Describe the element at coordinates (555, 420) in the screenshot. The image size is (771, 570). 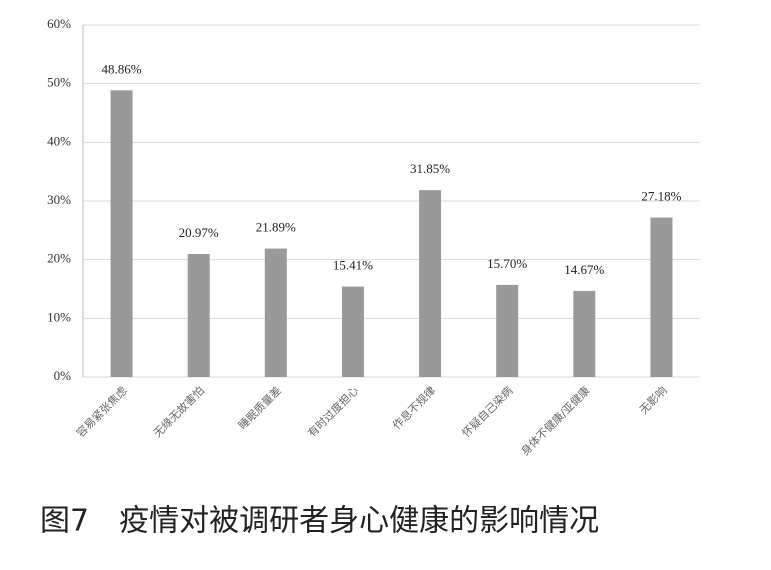
I see `x-tick-label: 身体不健康/亚健康` at that location.